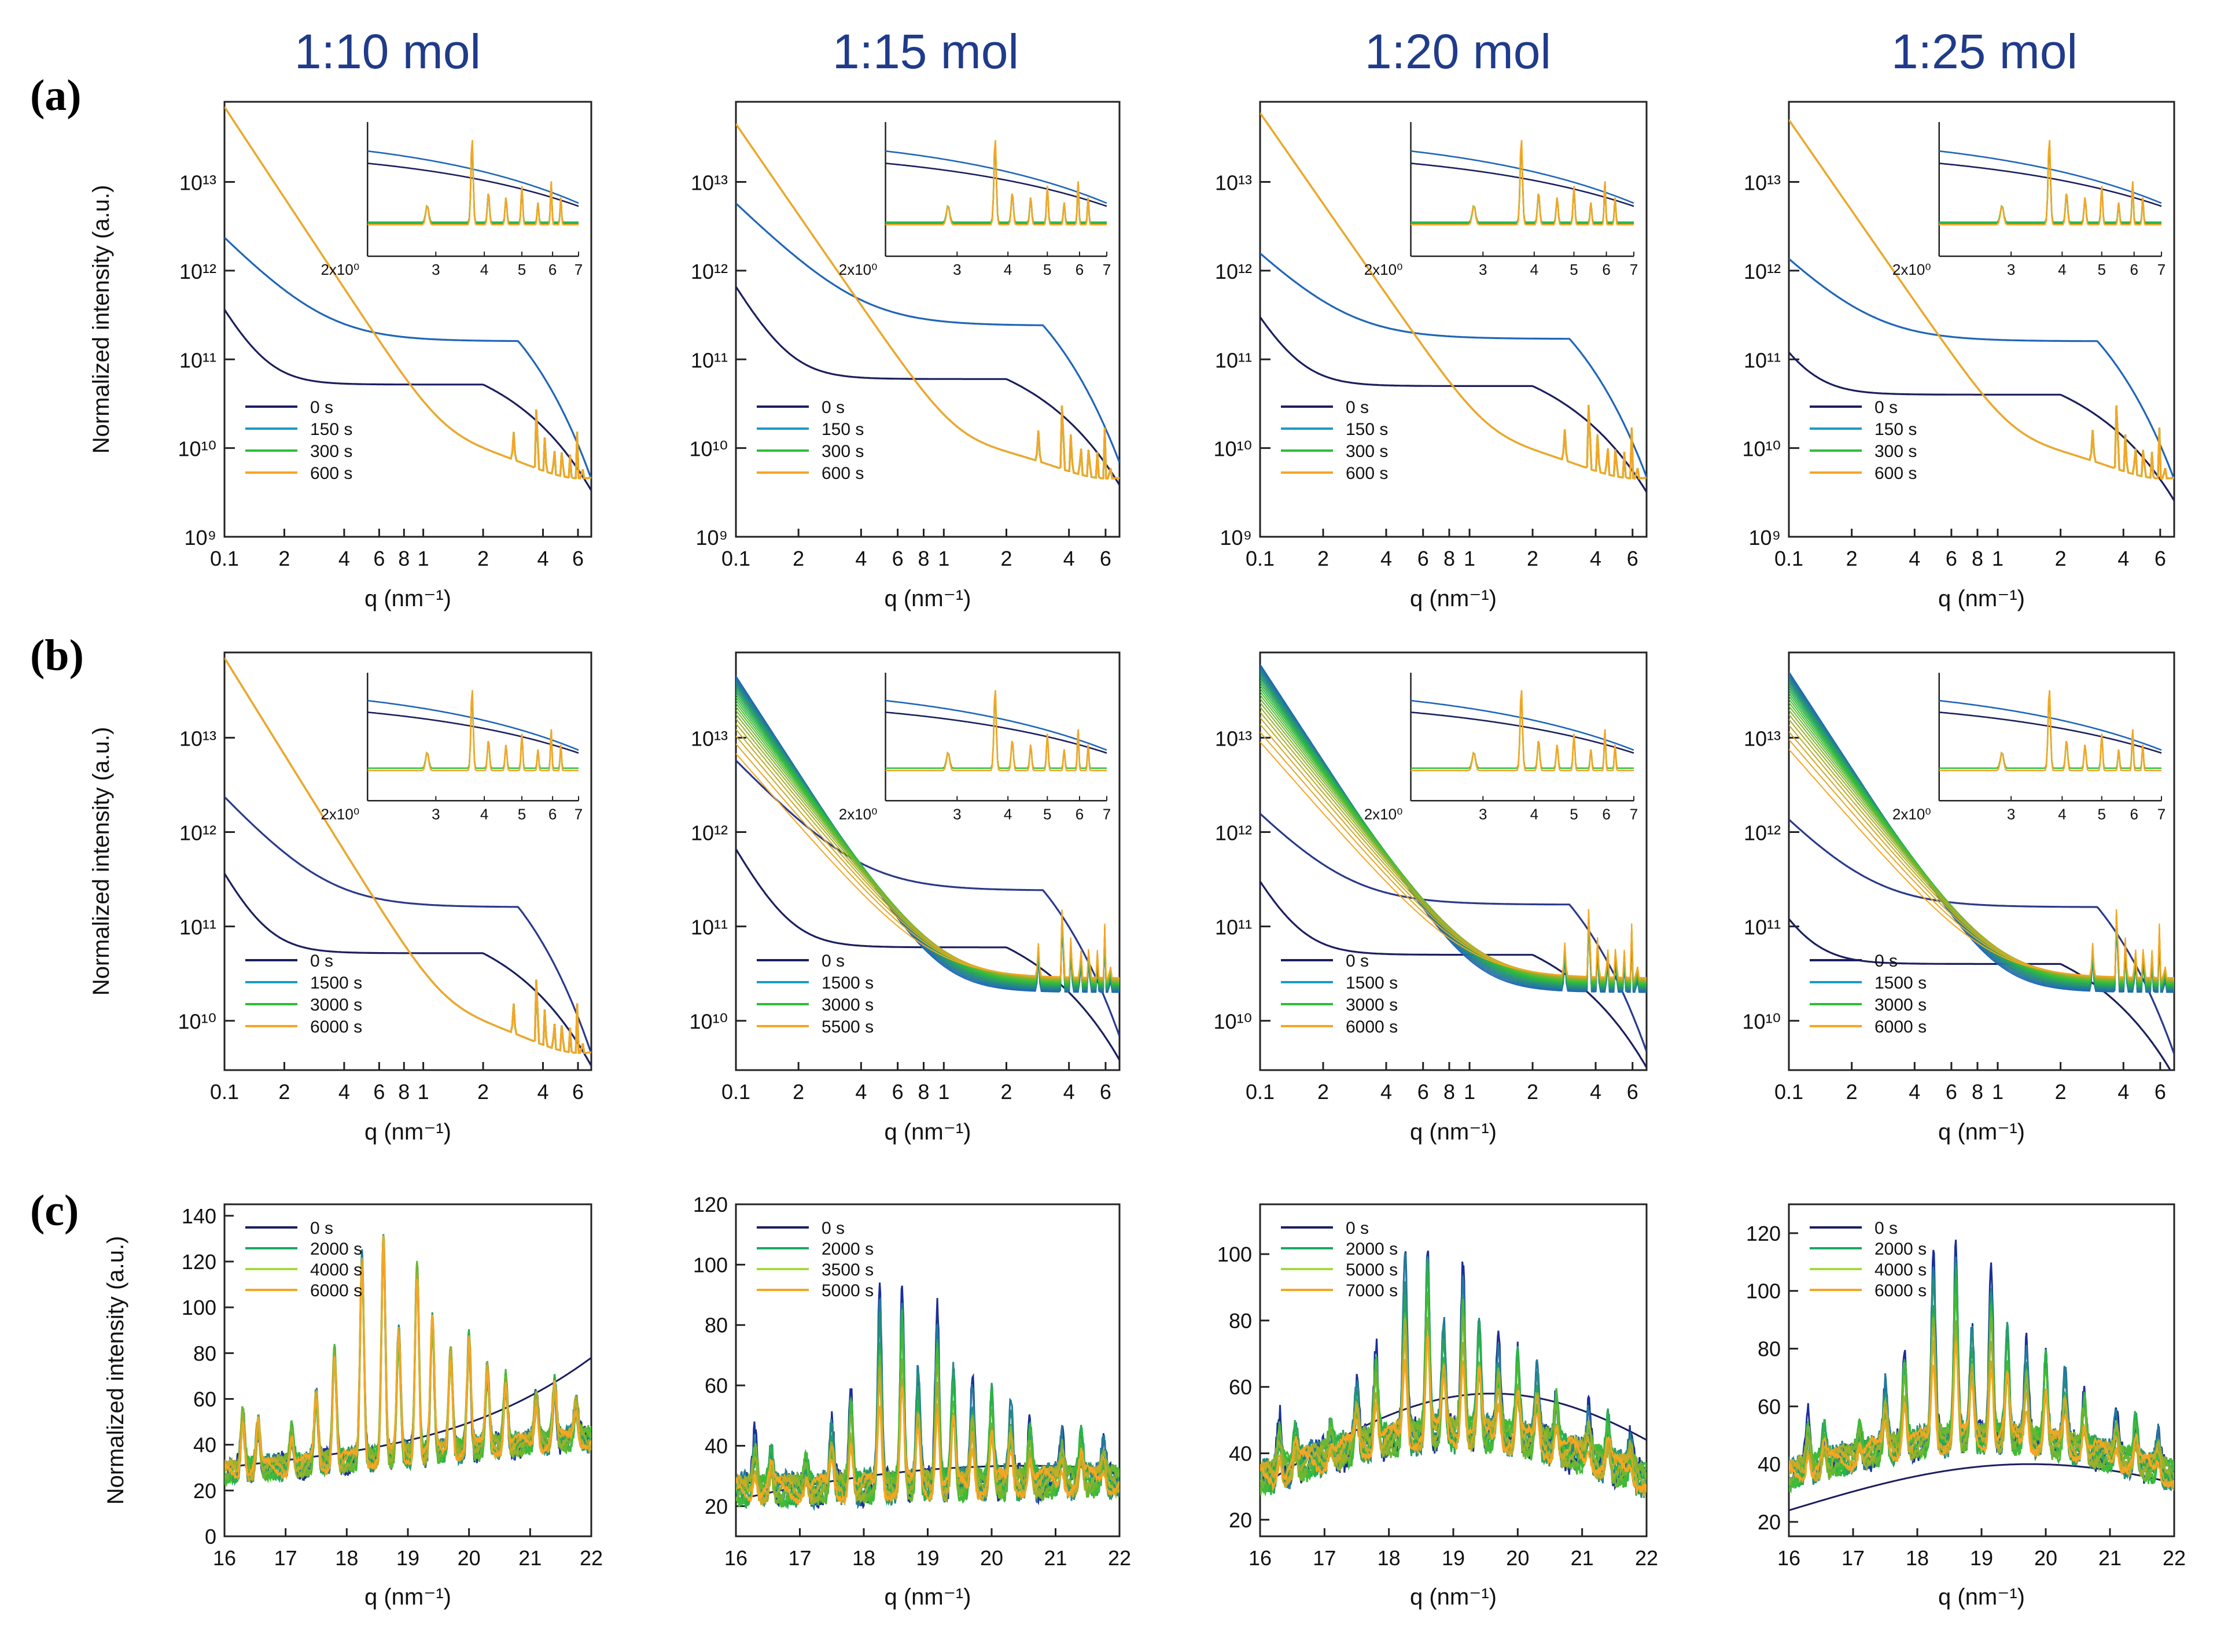  What do you see at coordinates (224, 1558) in the screenshot?
I see `x-tick-label: 16` at bounding box center [224, 1558].